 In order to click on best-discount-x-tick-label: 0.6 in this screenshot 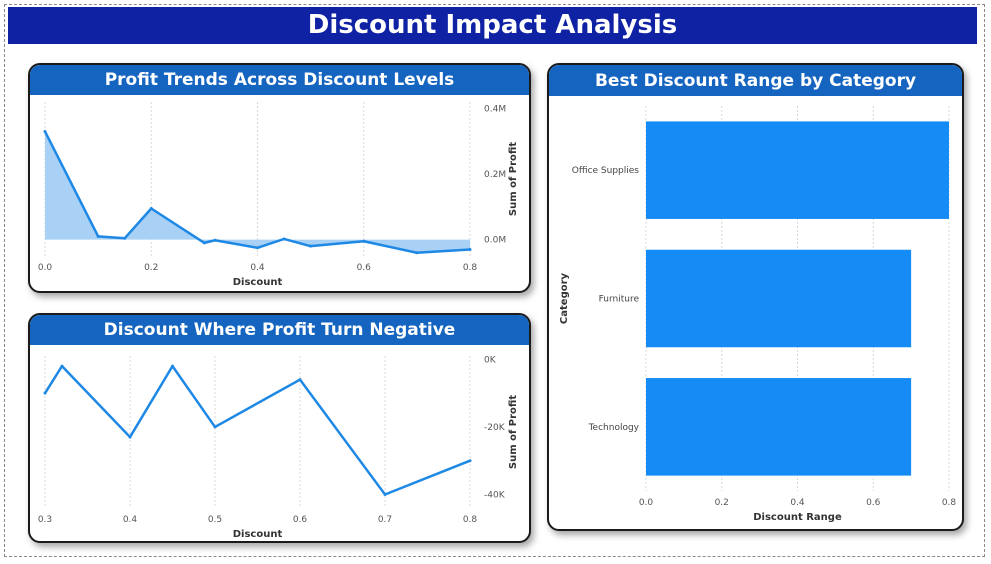, I will do `click(873, 503)`.